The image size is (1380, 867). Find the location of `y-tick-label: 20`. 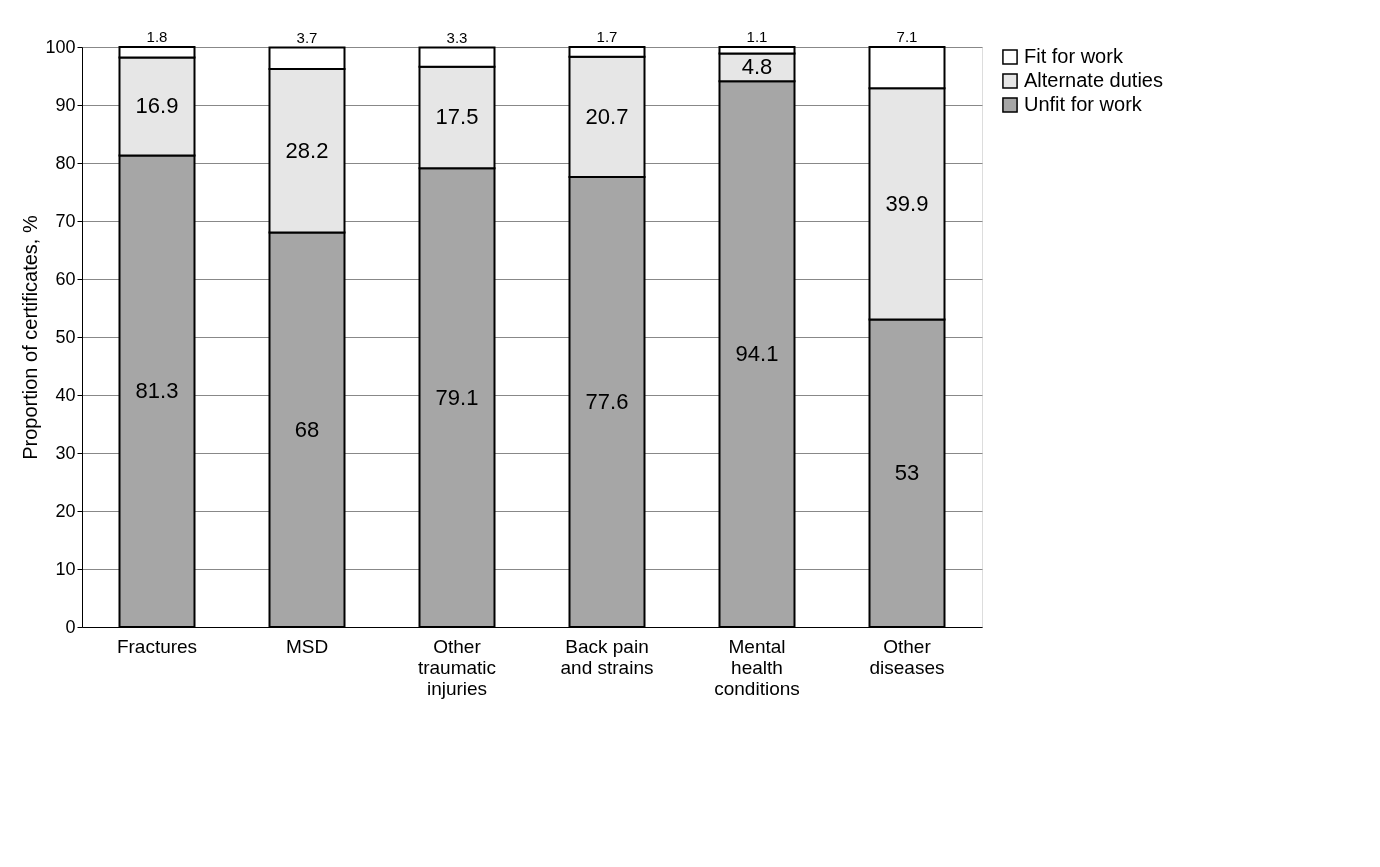

y-tick-label: 20 is located at coordinates (65, 510).